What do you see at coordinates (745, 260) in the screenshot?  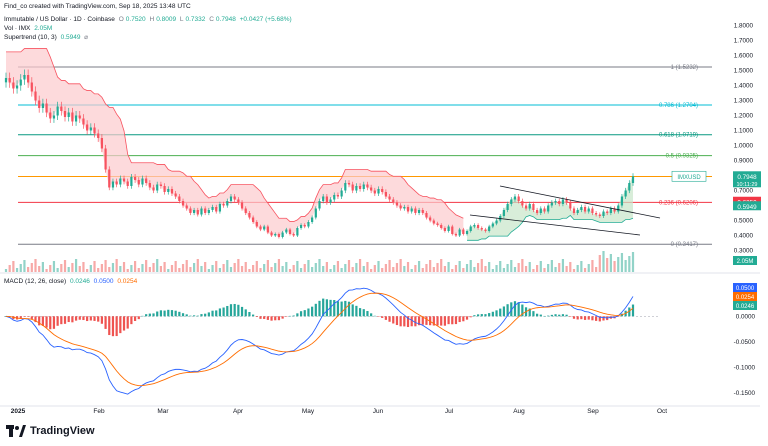 I see `volume-tag-box` at bounding box center [745, 260].